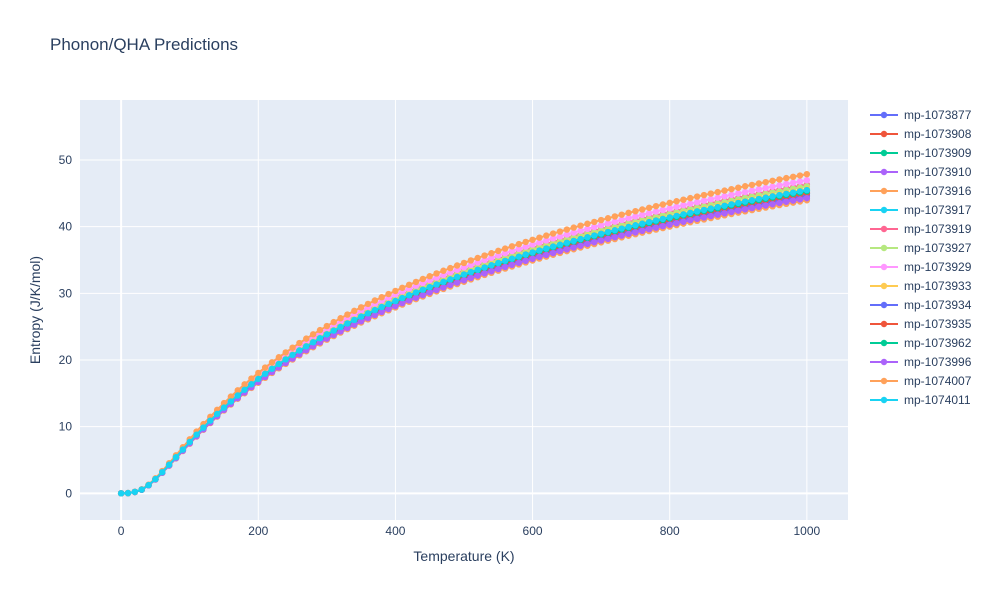  I want to click on legend-item-mp-1073916: mp-1073916, so click(921, 191).